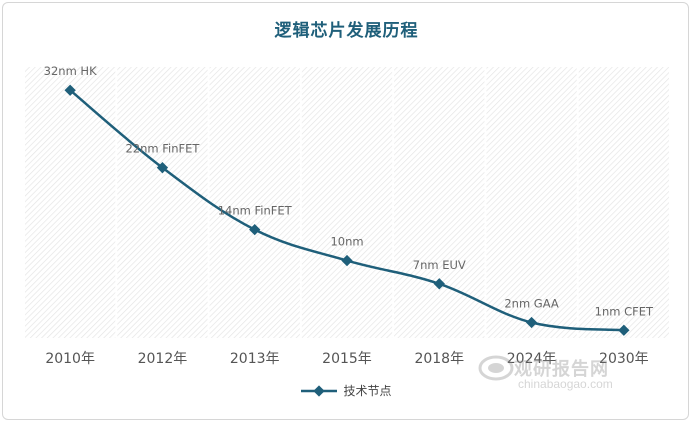 Image resolution: width=693 pixels, height=424 pixels. I want to click on x-tick-label: 2030年, so click(624, 359).